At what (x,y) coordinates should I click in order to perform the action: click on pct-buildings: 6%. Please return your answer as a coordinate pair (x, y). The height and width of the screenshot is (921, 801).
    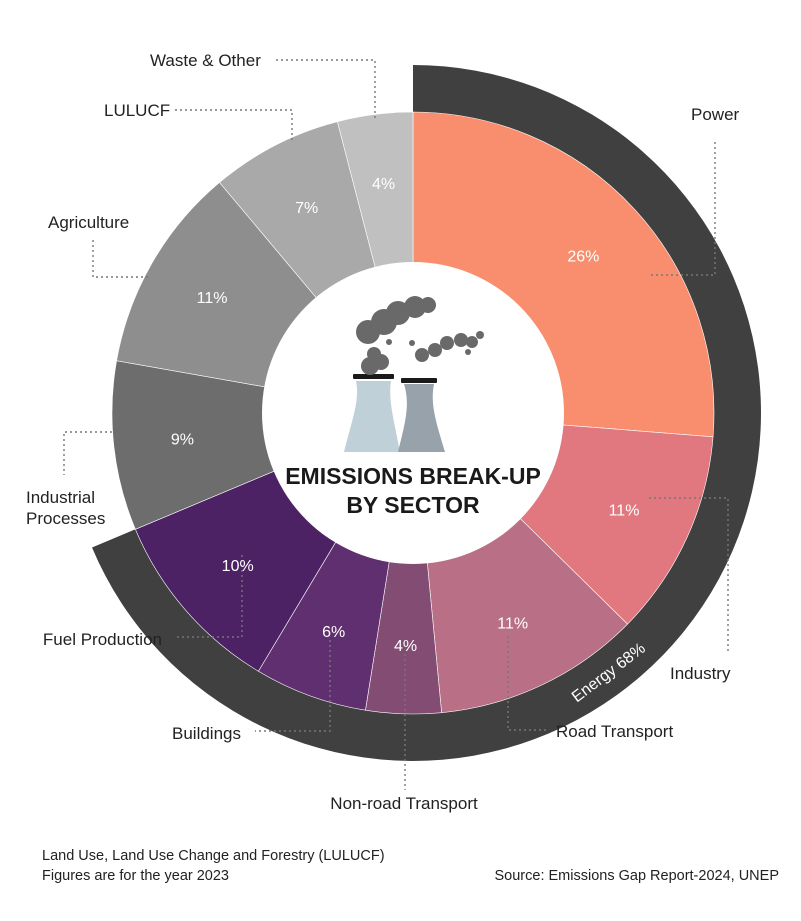
    Looking at the image, I should click on (333, 632).